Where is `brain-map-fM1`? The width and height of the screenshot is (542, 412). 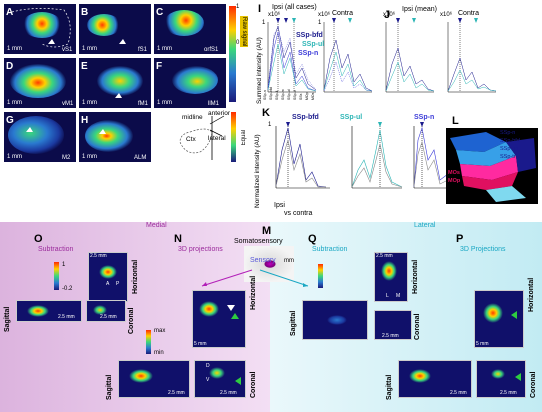 brain-map-fM1 is located at coordinates (115, 83).